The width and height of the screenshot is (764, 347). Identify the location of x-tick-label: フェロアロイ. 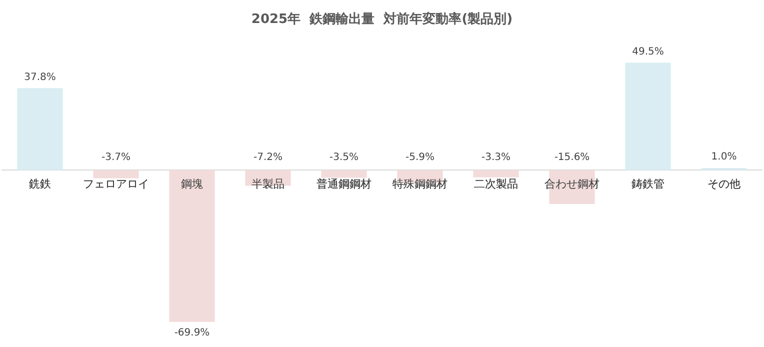
(116, 184).